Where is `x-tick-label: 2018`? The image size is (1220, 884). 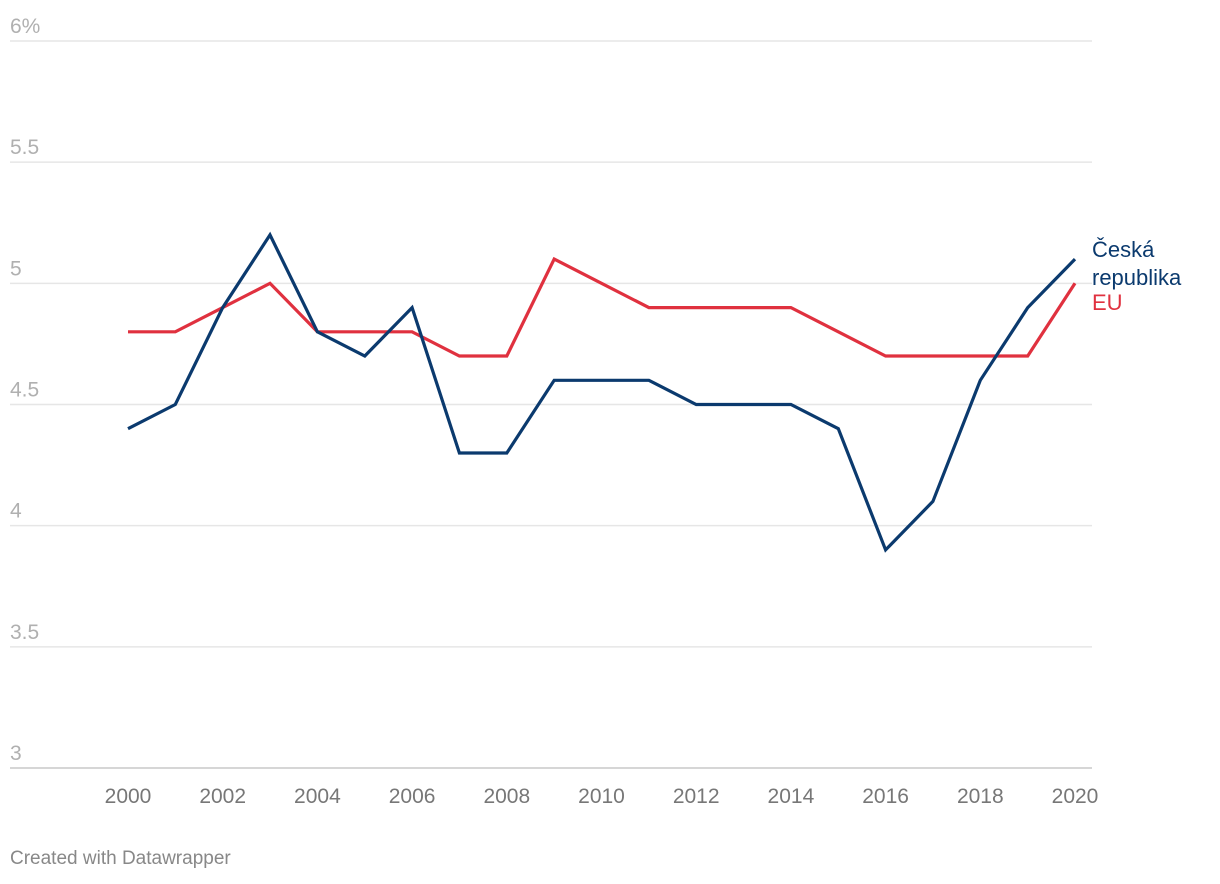 x-tick-label: 2018 is located at coordinates (980, 796).